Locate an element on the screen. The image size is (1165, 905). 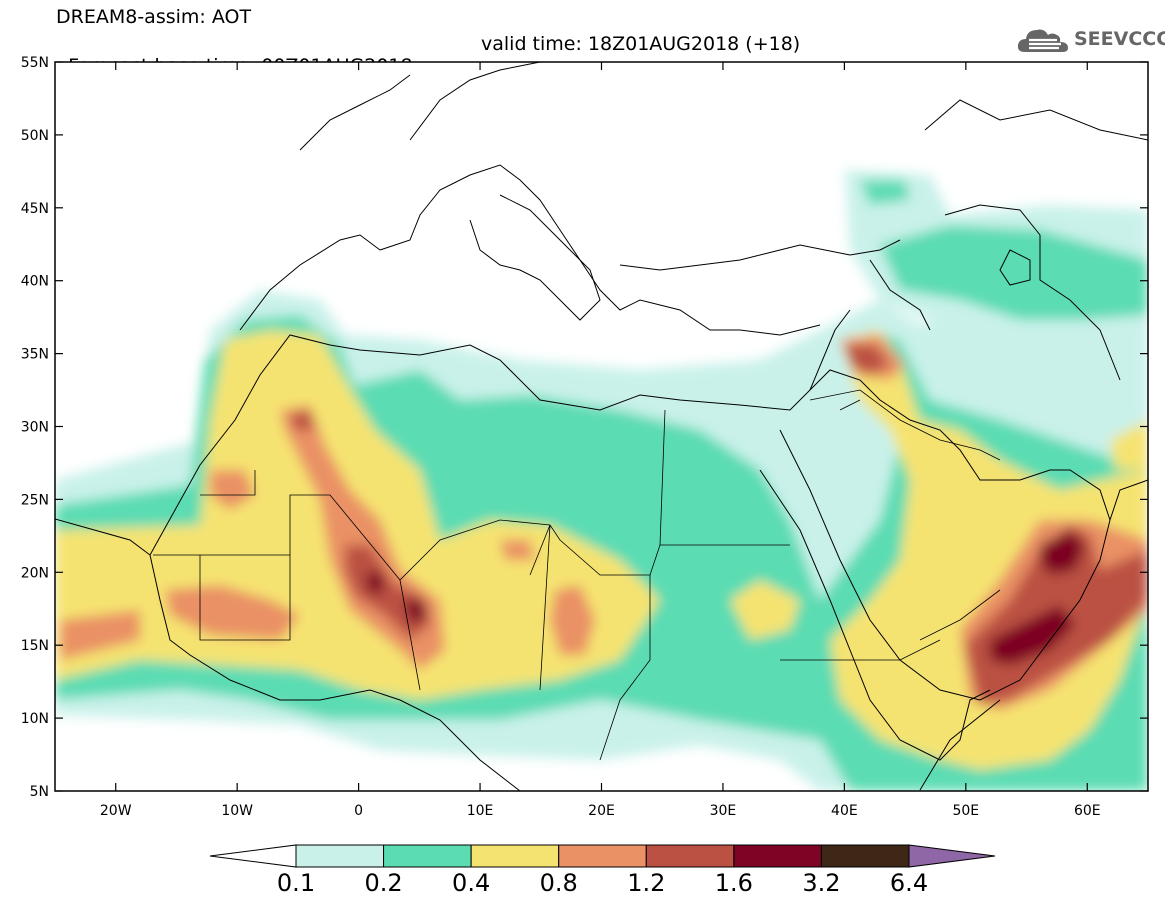
colorbar-label: 6.4 is located at coordinates (909, 883).